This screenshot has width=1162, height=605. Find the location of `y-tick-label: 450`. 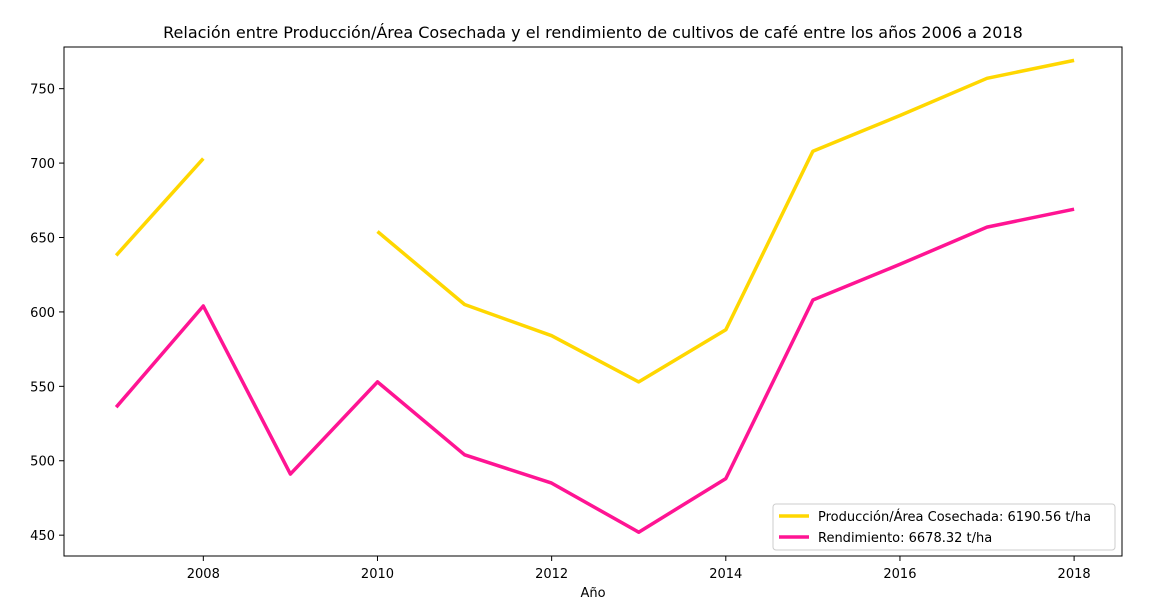

y-tick-label: 450 is located at coordinates (42, 536).